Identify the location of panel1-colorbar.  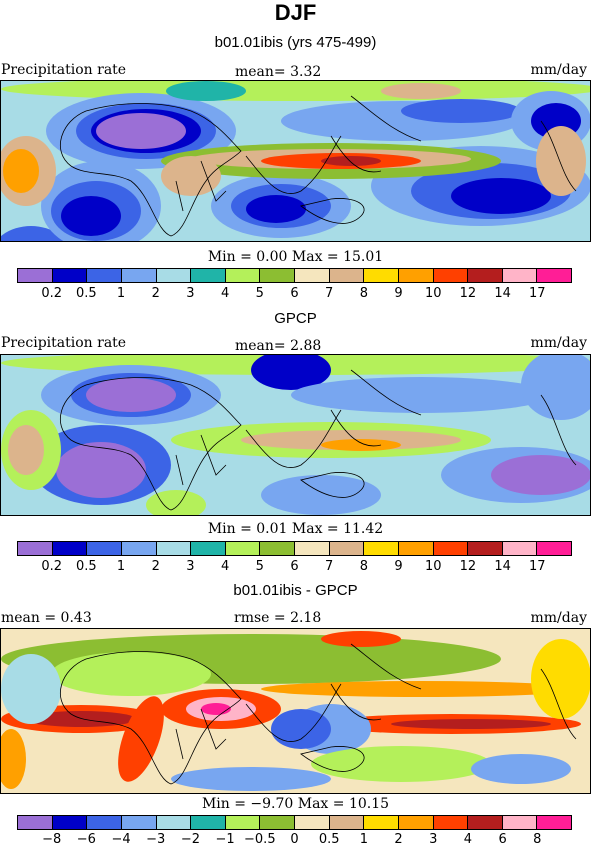
(294, 275).